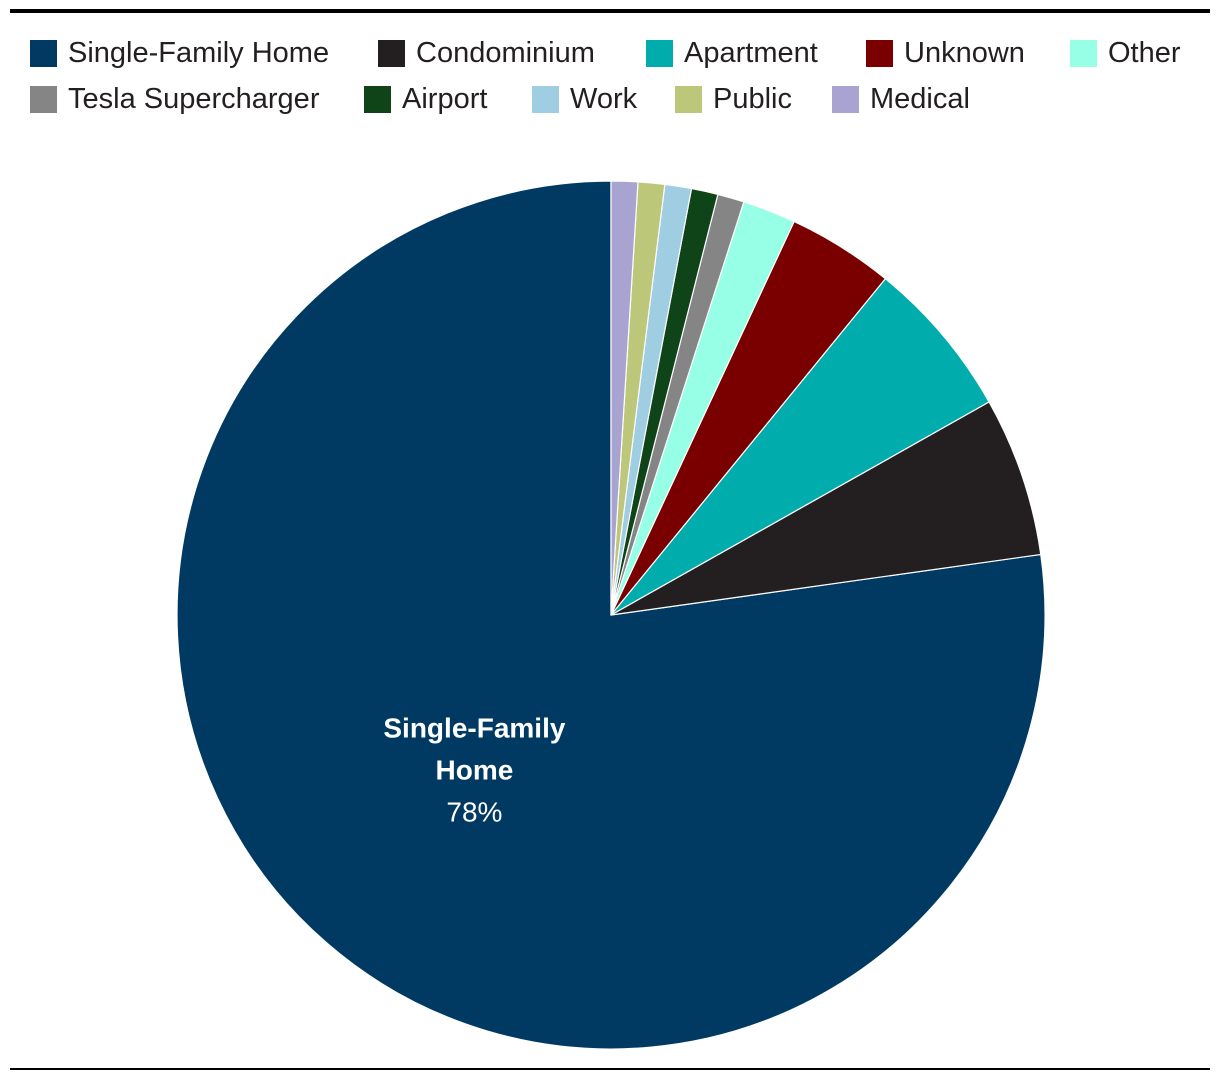 This screenshot has height=1080, width=1220. I want to click on bottom-rule, so click(610, 1069).